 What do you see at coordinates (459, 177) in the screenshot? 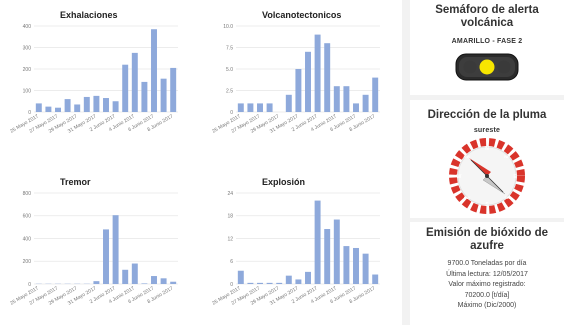
I see `compass-letter-w: W` at bounding box center [459, 177].